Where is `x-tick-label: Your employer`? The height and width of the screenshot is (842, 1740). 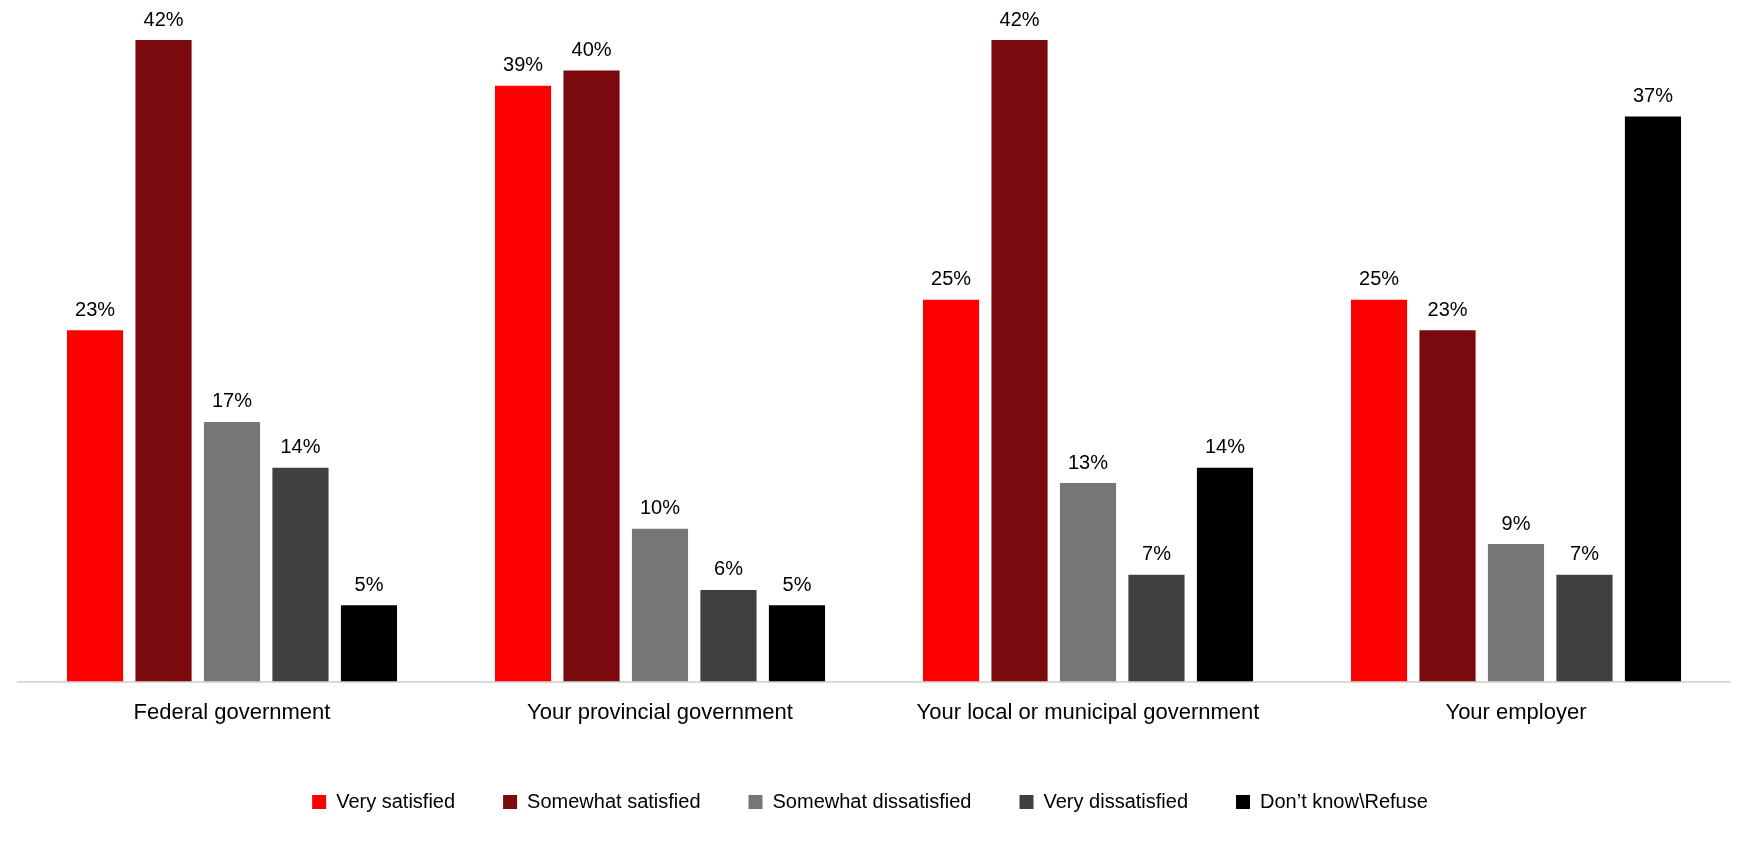
x-tick-label: Your employer is located at coordinates (1516, 711).